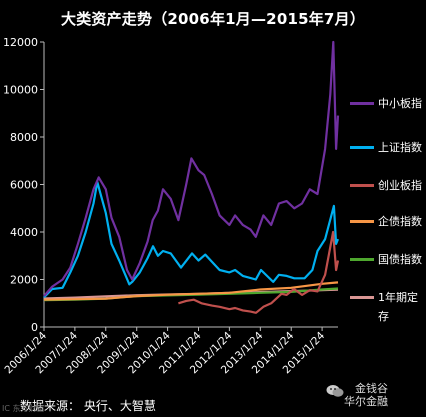 This screenshot has width=426, height=417. What do you see at coordinates (335, 391) in the screenshot?
I see `wechat-icon` at bounding box center [335, 391].